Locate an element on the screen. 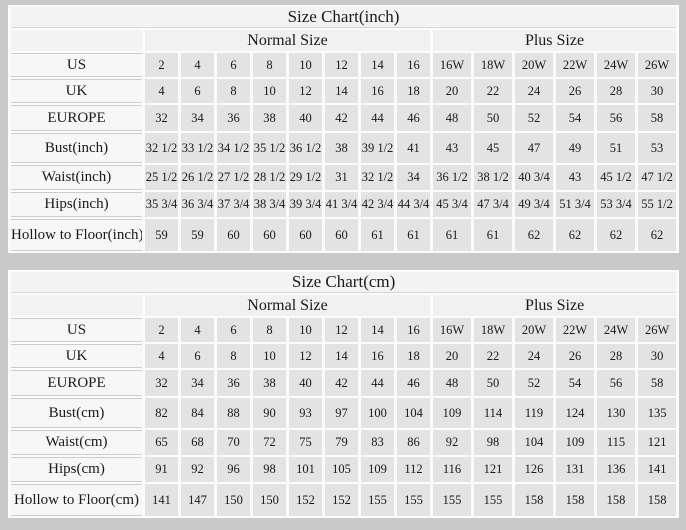 The image size is (686, 530). size-value-cell: 147 is located at coordinates (197, 500).